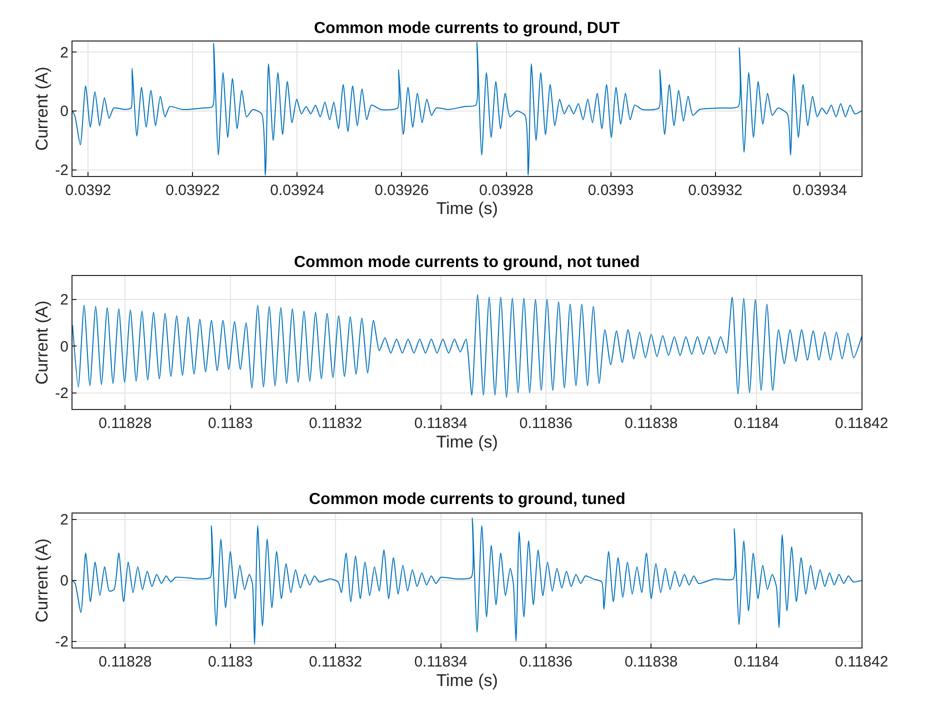 Image resolution: width=931 pixels, height=716 pixels. What do you see at coordinates (401, 190) in the screenshot?
I see `x-tick-label: 0.03926` at bounding box center [401, 190].